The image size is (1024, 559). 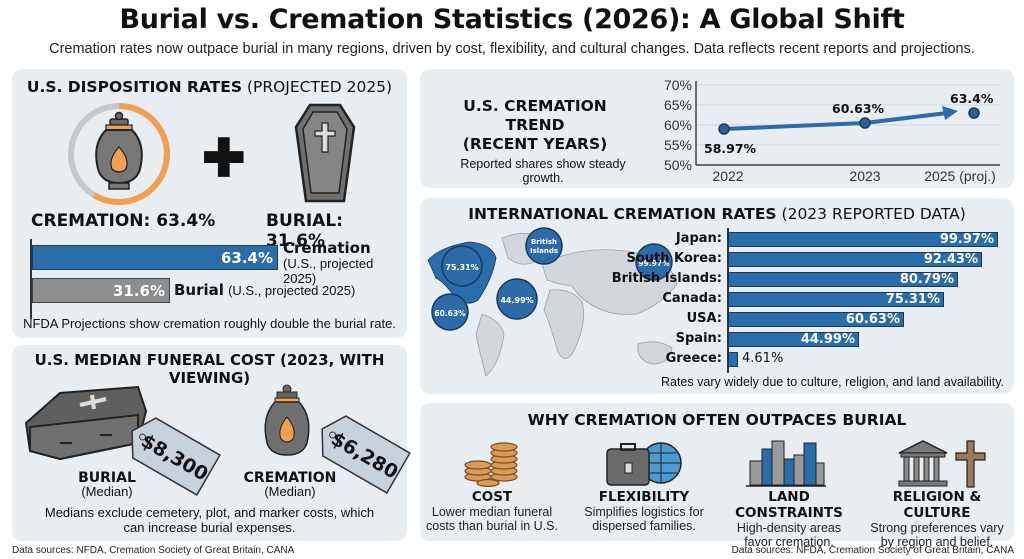 I want to click on cremation-bar-label: Cremation (U.S., projected 2025), so click(x=328, y=263).